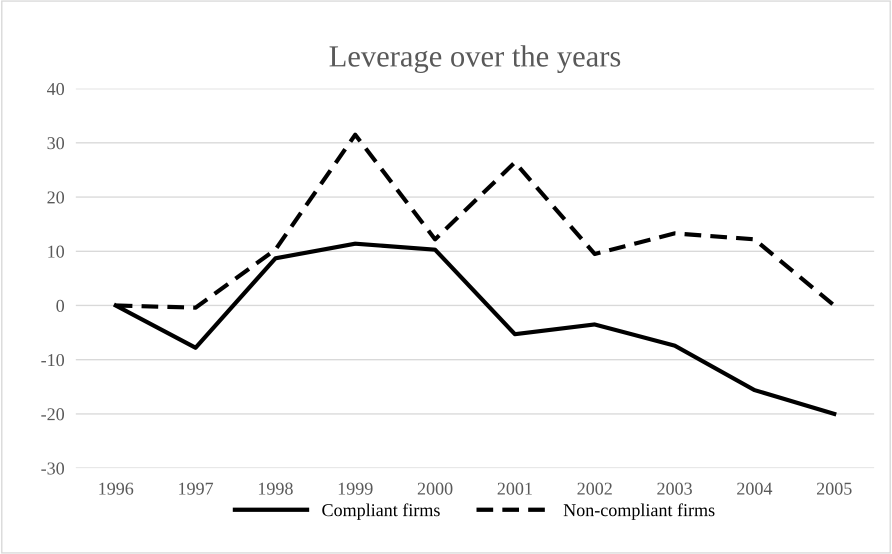 Image resolution: width=892 pixels, height=554 pixels. What do you see at coordinates (435, 488) in the screenshot?
I see `x-tick-label: 2000` at bounding box center [435, 488].